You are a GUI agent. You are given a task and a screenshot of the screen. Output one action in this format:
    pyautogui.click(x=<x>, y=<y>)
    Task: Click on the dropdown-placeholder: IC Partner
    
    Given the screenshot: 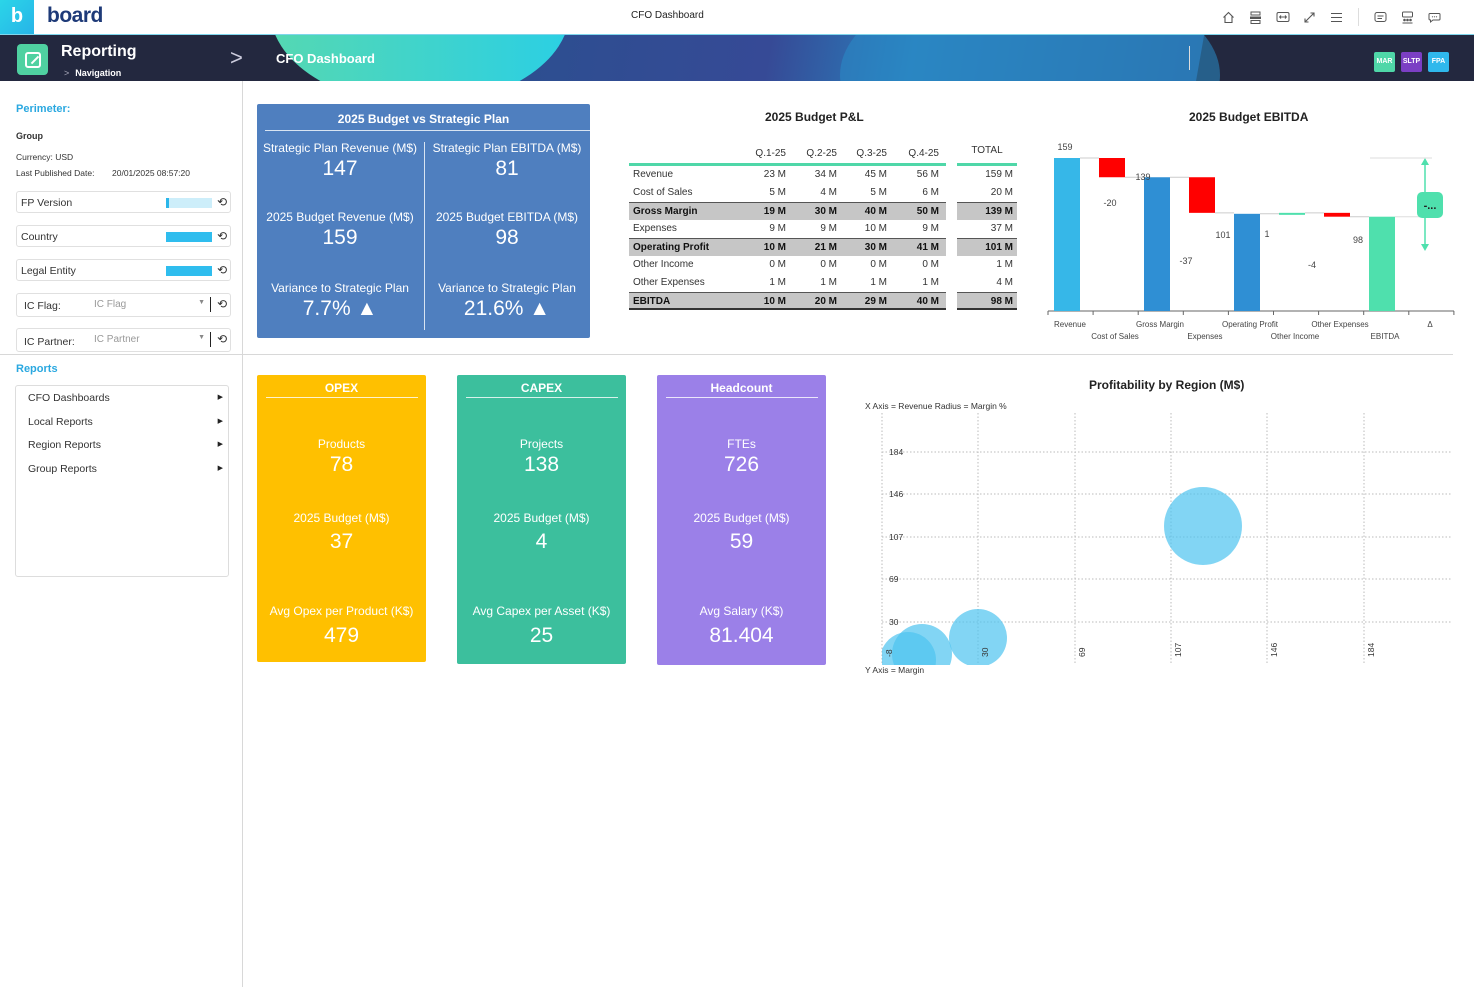 What is the action you would take?
    pyautogui.click(x=117, y=339)
    